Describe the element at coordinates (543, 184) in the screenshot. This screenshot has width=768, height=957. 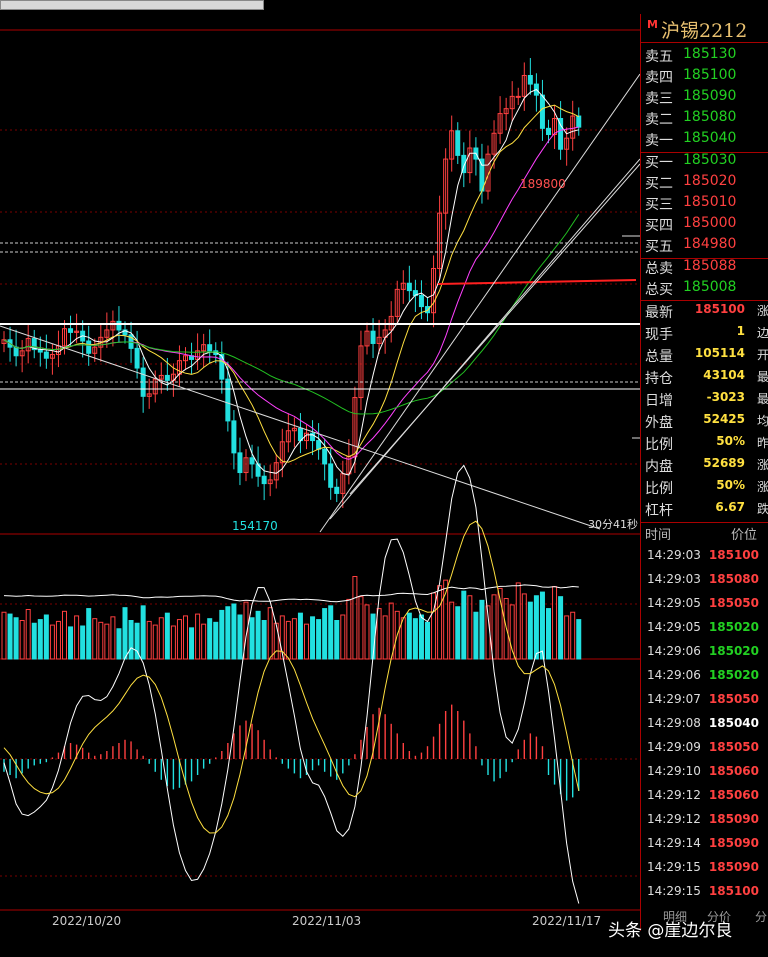
I see `high-price-label: 189800` at that location.